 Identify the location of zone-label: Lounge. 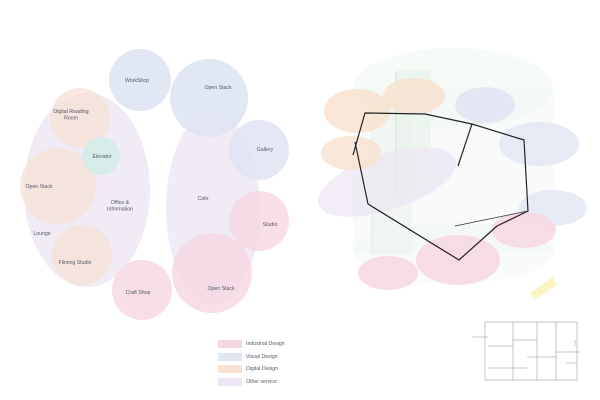
(41, 234).